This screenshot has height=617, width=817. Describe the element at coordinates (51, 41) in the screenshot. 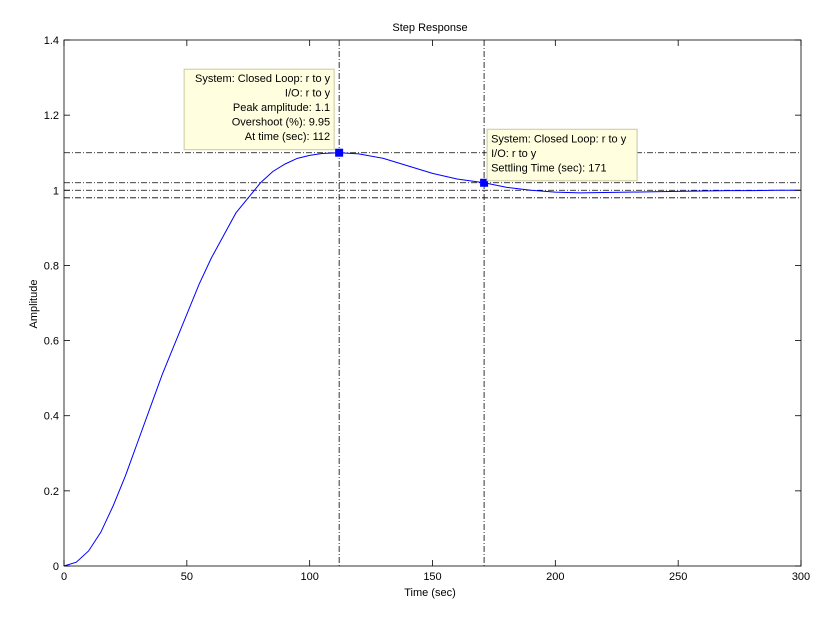

I see `y-tick-label: 1.4` at that location.